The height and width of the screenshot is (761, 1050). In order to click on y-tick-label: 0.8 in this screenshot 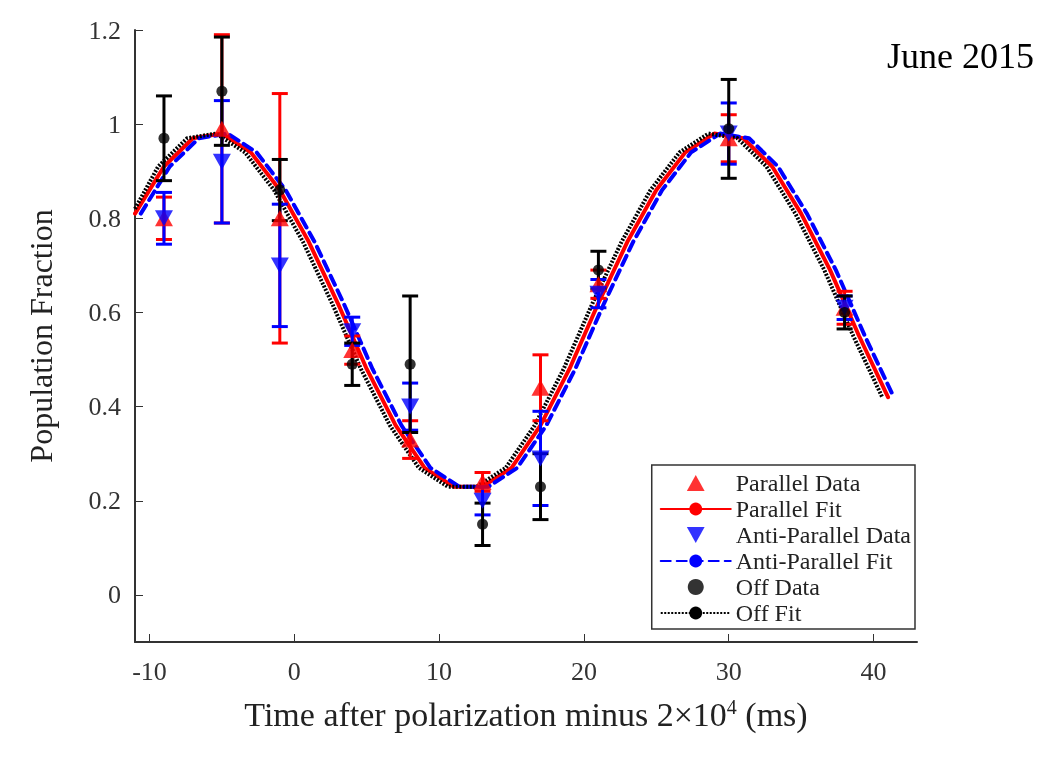, I will do `click(104, 218)`.